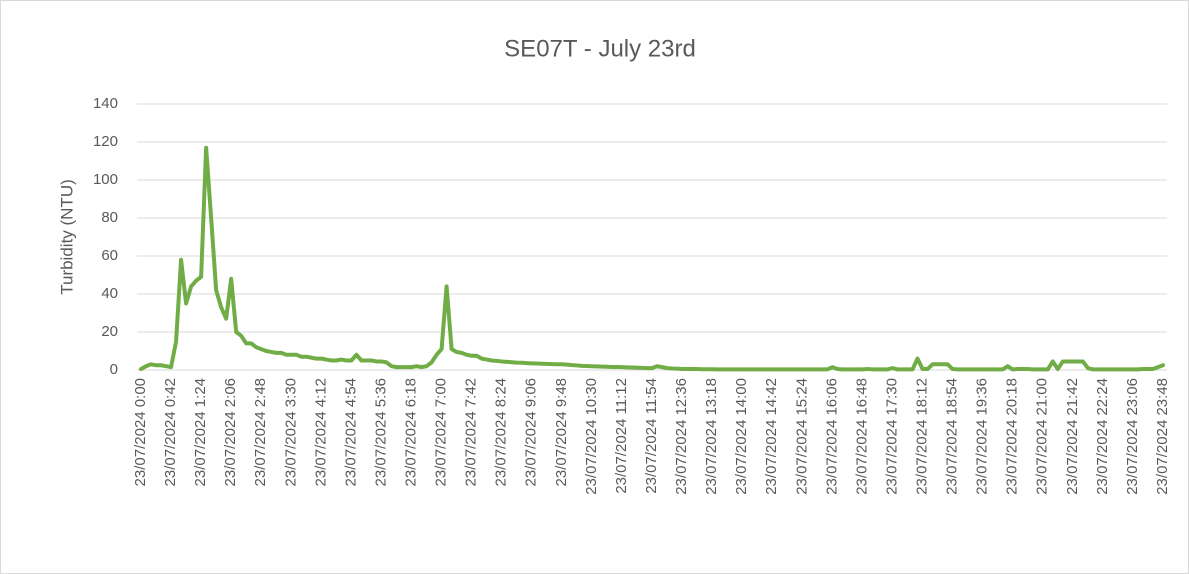 The height and width of the screenshot is (574, 1189). What do you see at coordinates (741, 436) in the screenshot?
I see `x-tick-label: 23/07/2024 14:00` at bounding box center [741, 436].